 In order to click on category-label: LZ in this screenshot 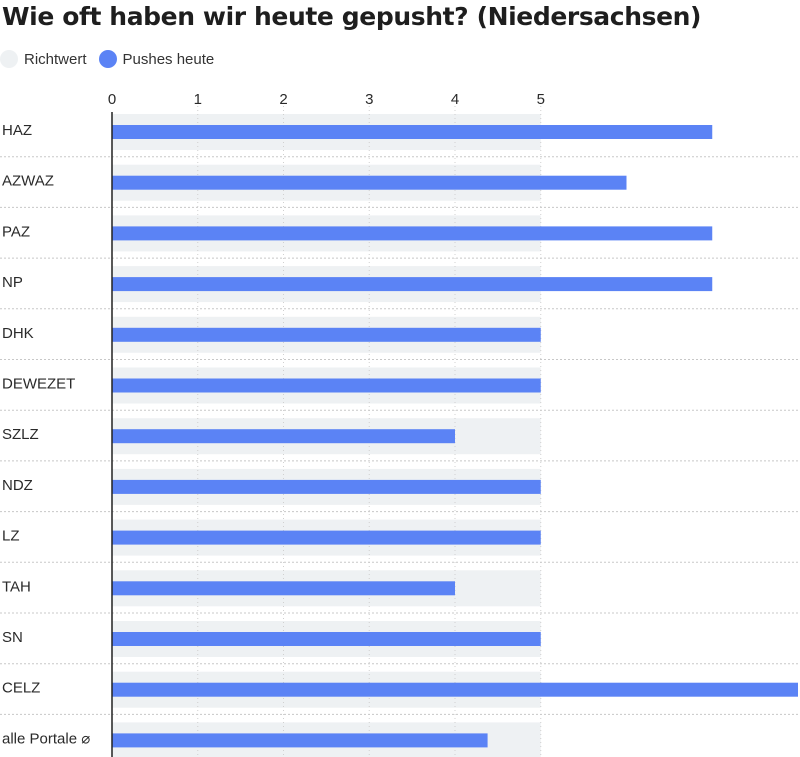, I will do `click(11, 536)`.